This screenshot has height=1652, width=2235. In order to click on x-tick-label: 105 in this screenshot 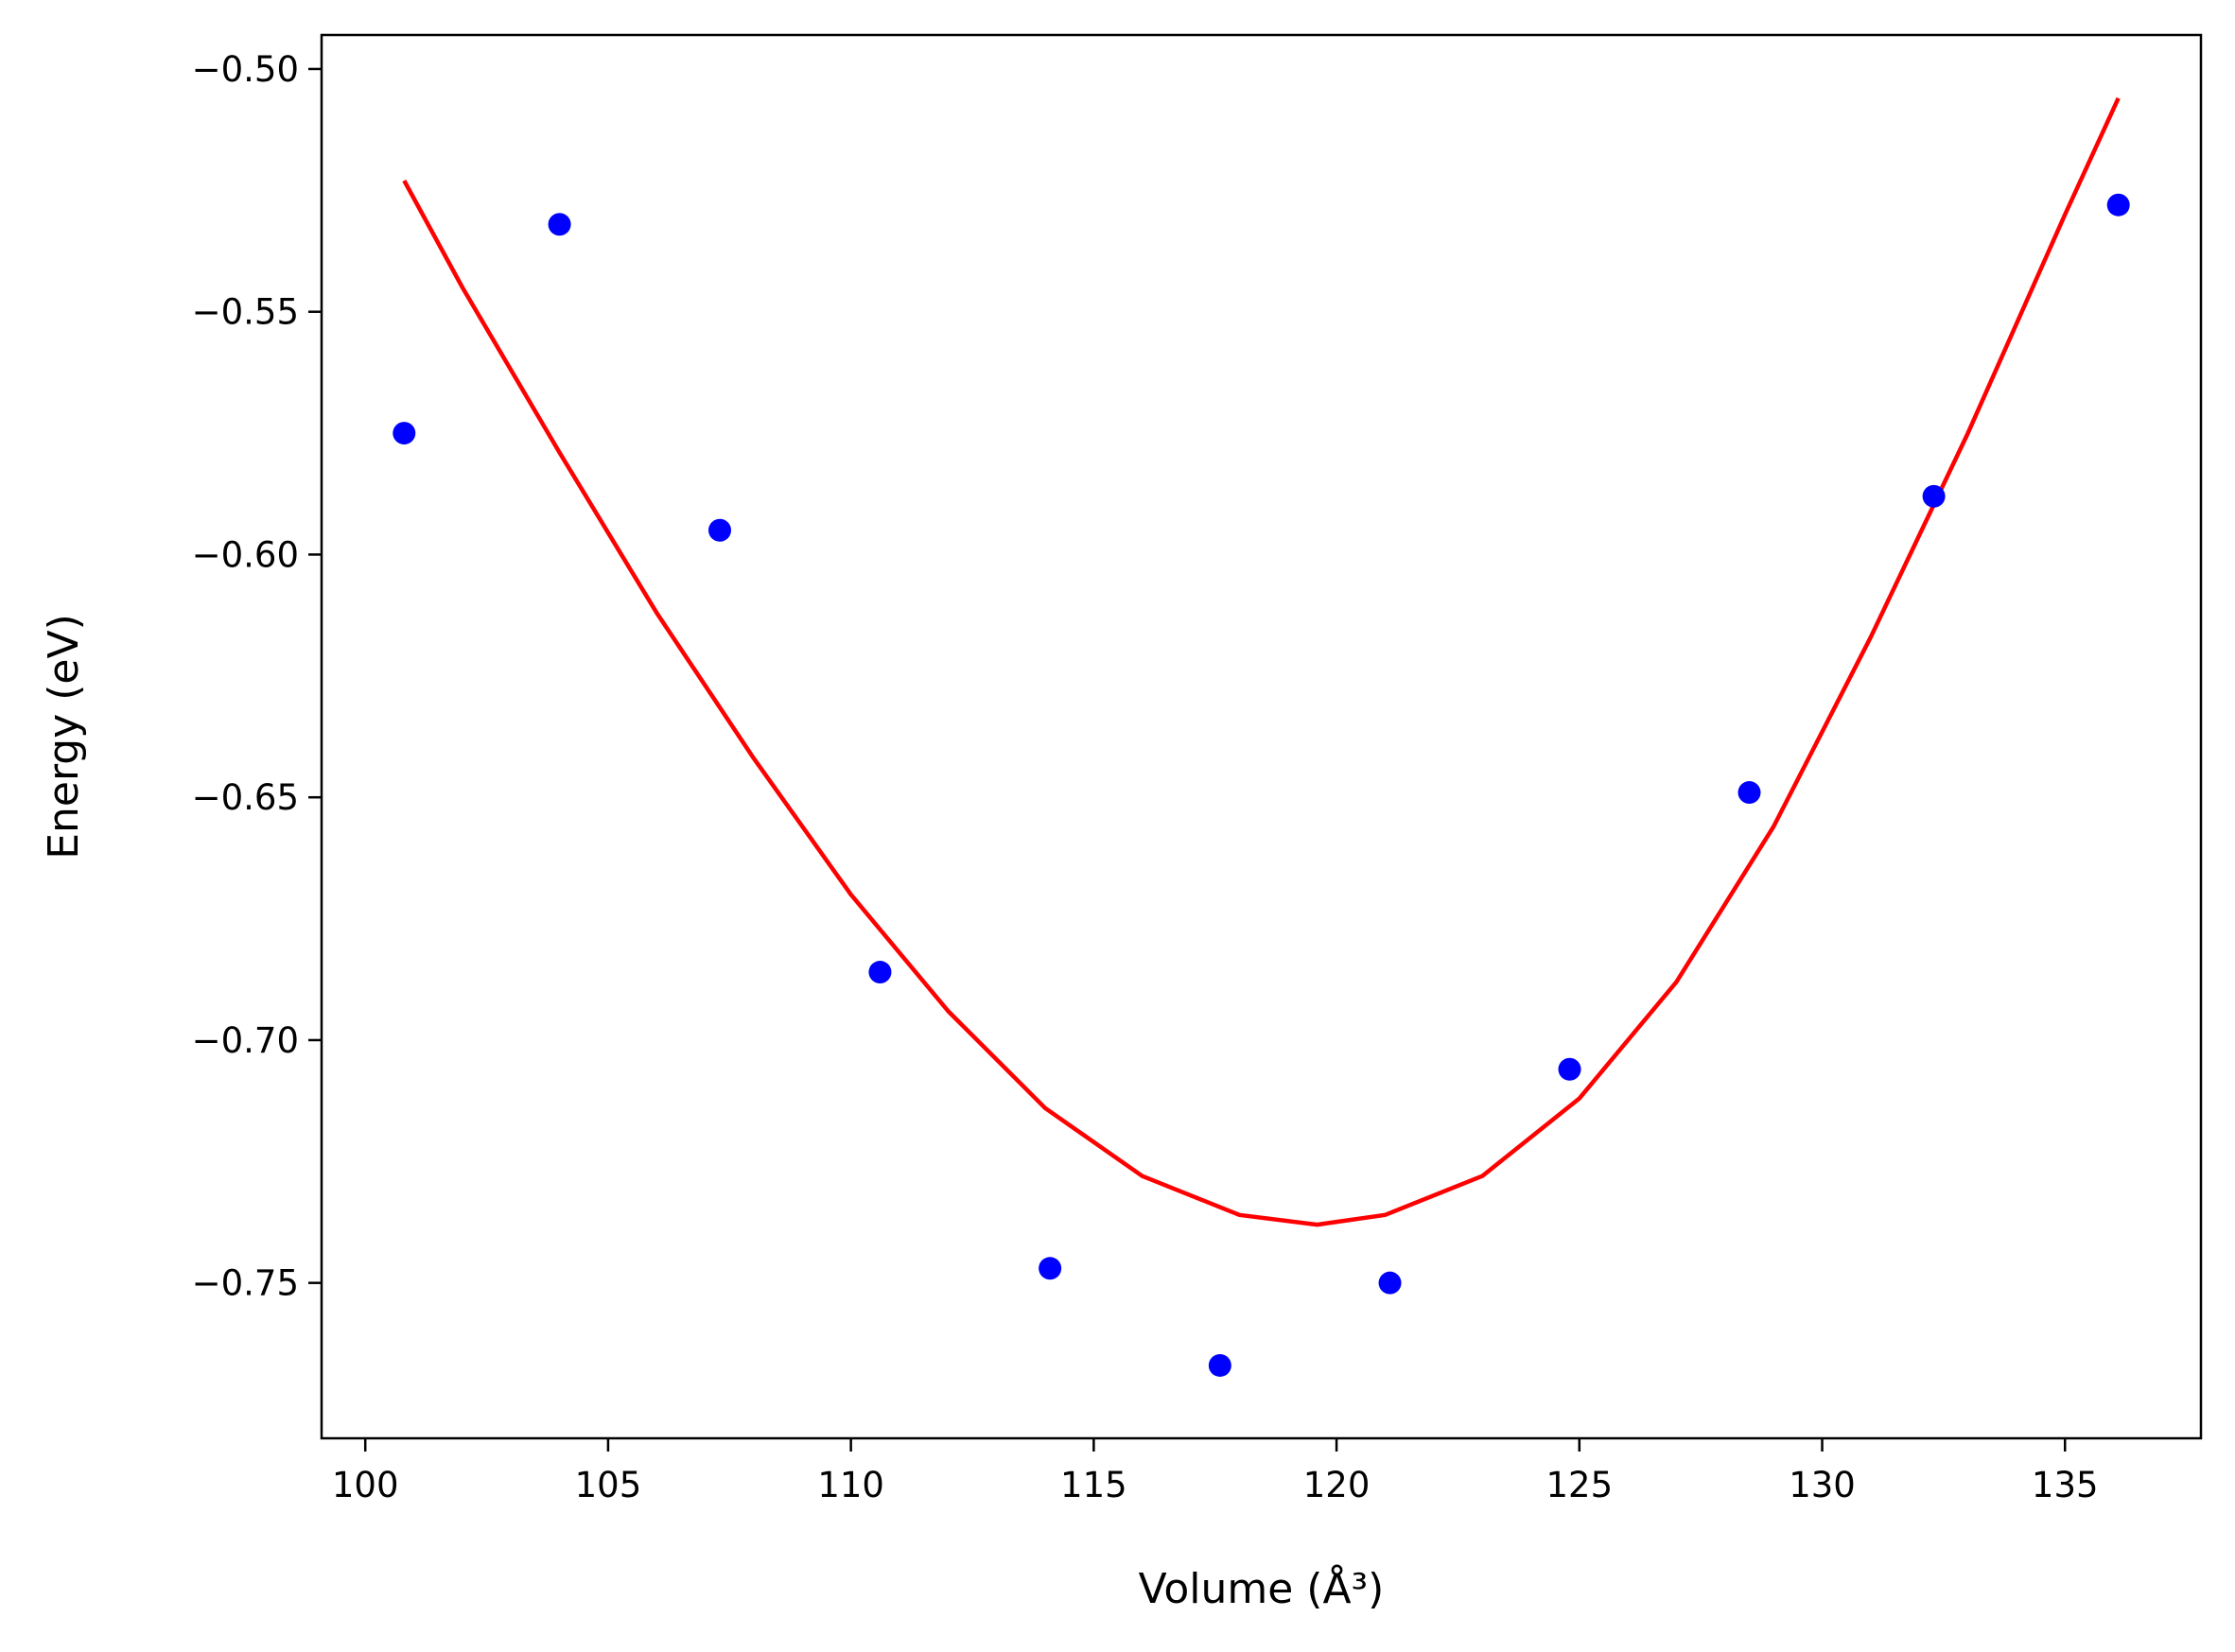, I will do `click(608, 1485)`.